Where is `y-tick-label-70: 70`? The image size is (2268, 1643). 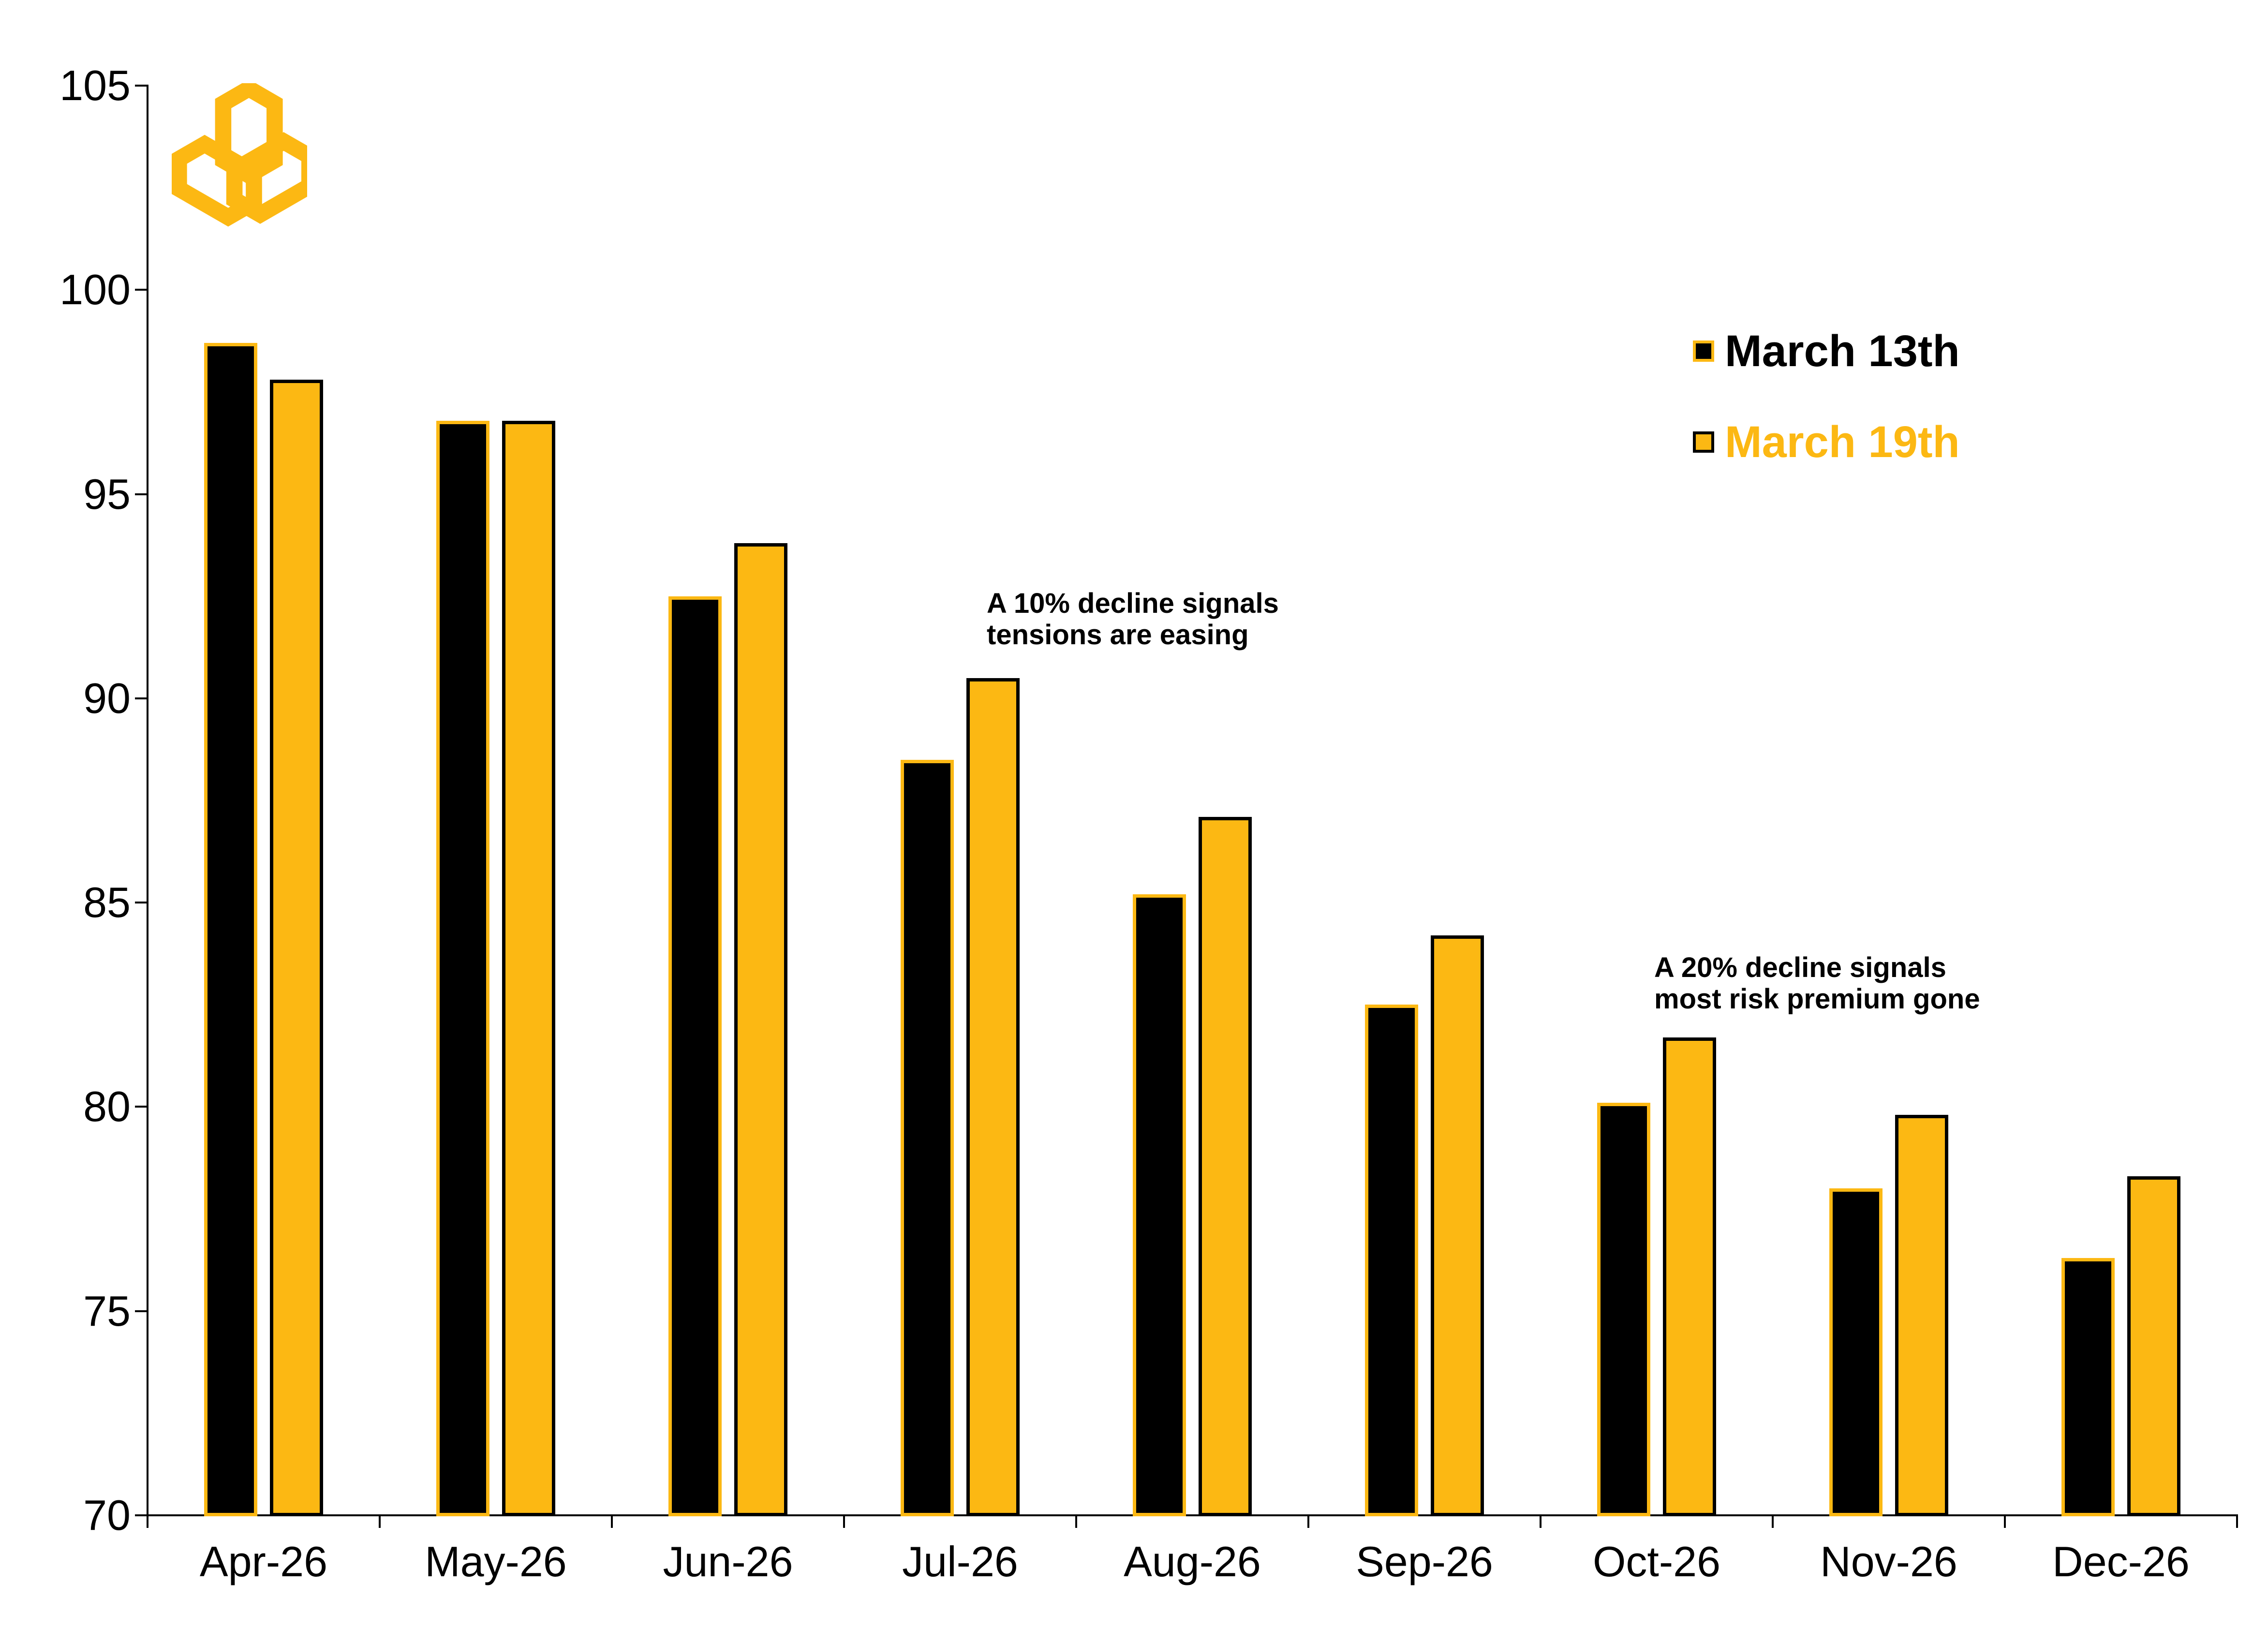 y-tick-label-70: 70 is located at coordinates (107, 1515).